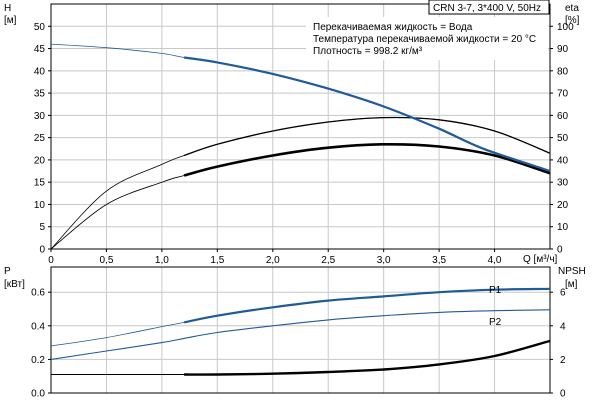 This screenshot has height=400, width=600. Describe the element at coordinates (563, 227) in the screenshot. I see `y-right-tick-label: 10` at that location.